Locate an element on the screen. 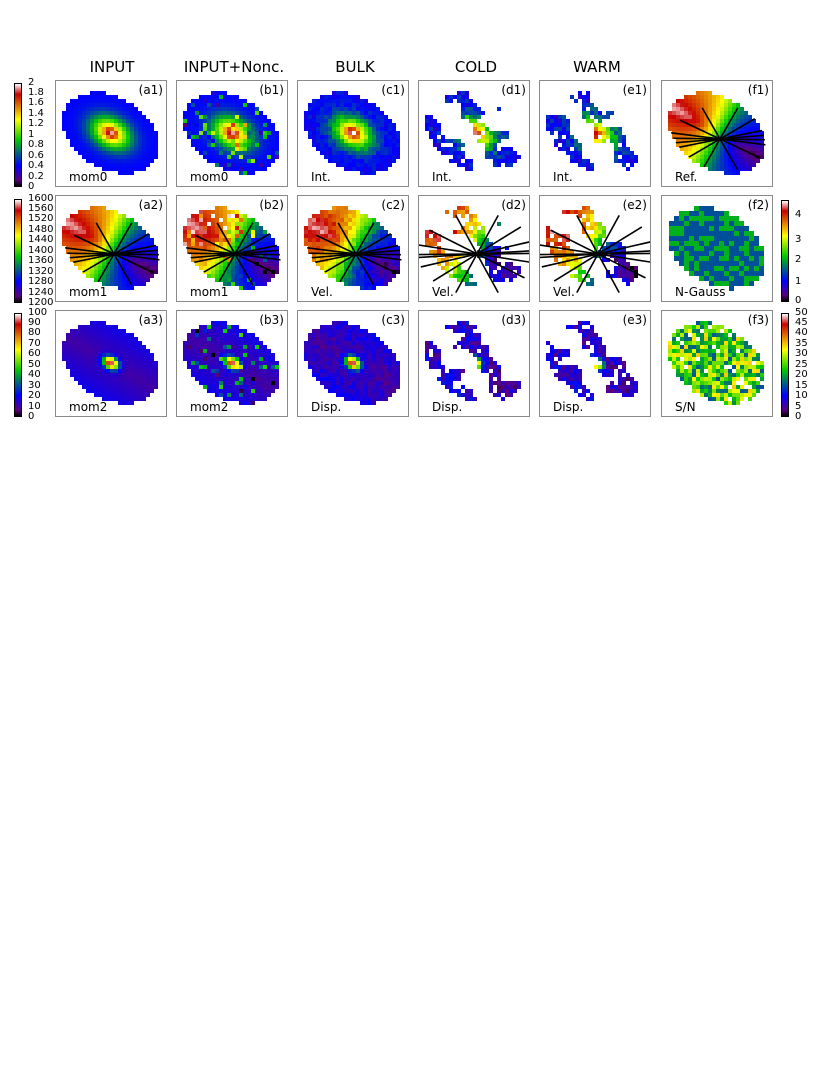 This screenshot has width=830, height=1075. colorbar-tick: 20 is located at coordinates (34, 395).